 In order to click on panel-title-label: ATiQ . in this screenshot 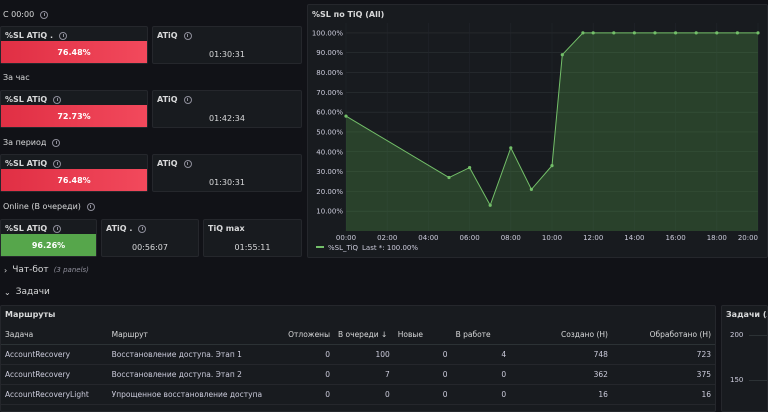, I will do `click(119, 228)`.